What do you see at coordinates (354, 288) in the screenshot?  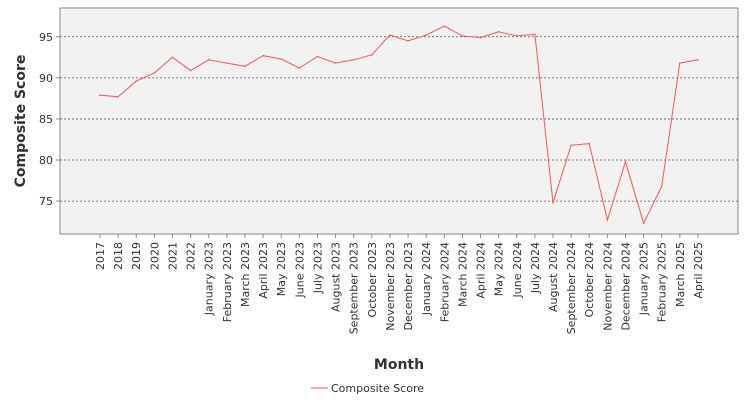 I see `x-tick-label: September 2023` at bounding box center [354, 288].